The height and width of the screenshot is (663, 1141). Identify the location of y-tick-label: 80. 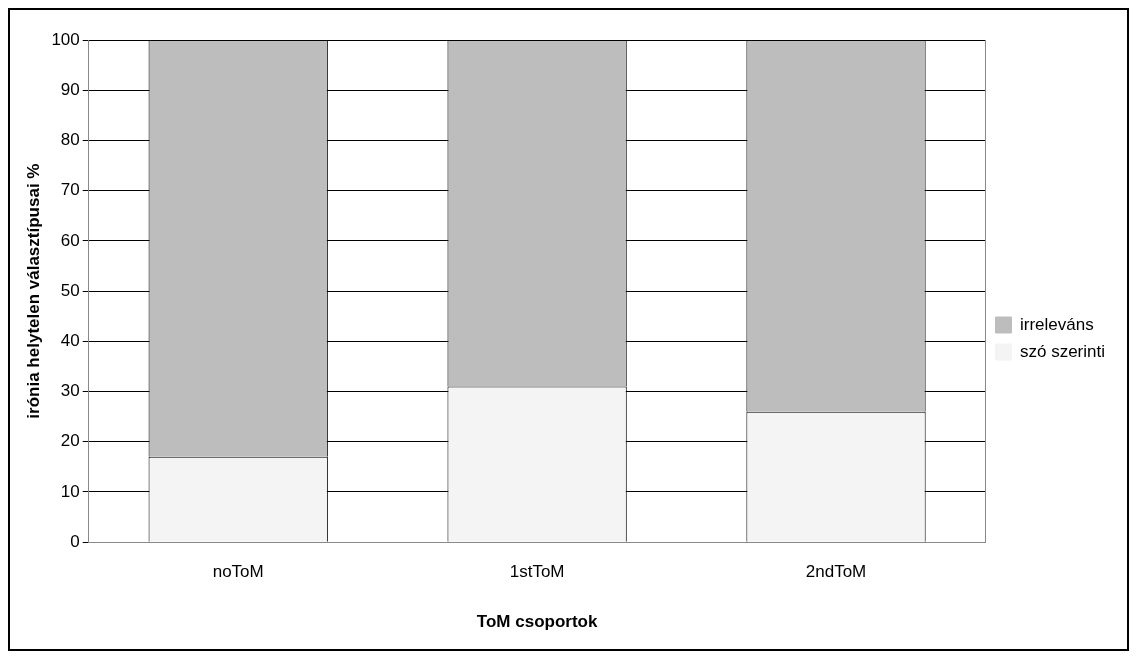
(70, 140).